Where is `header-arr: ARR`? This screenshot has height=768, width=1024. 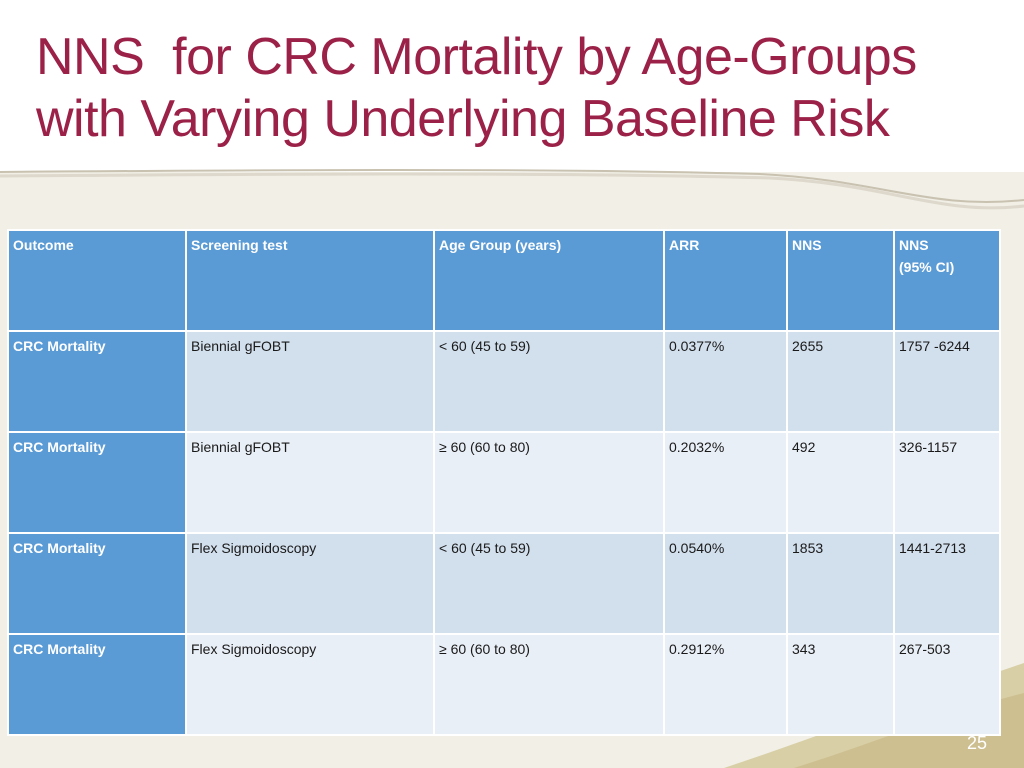
header-arr: ARR is located at coordinates (725, 280).